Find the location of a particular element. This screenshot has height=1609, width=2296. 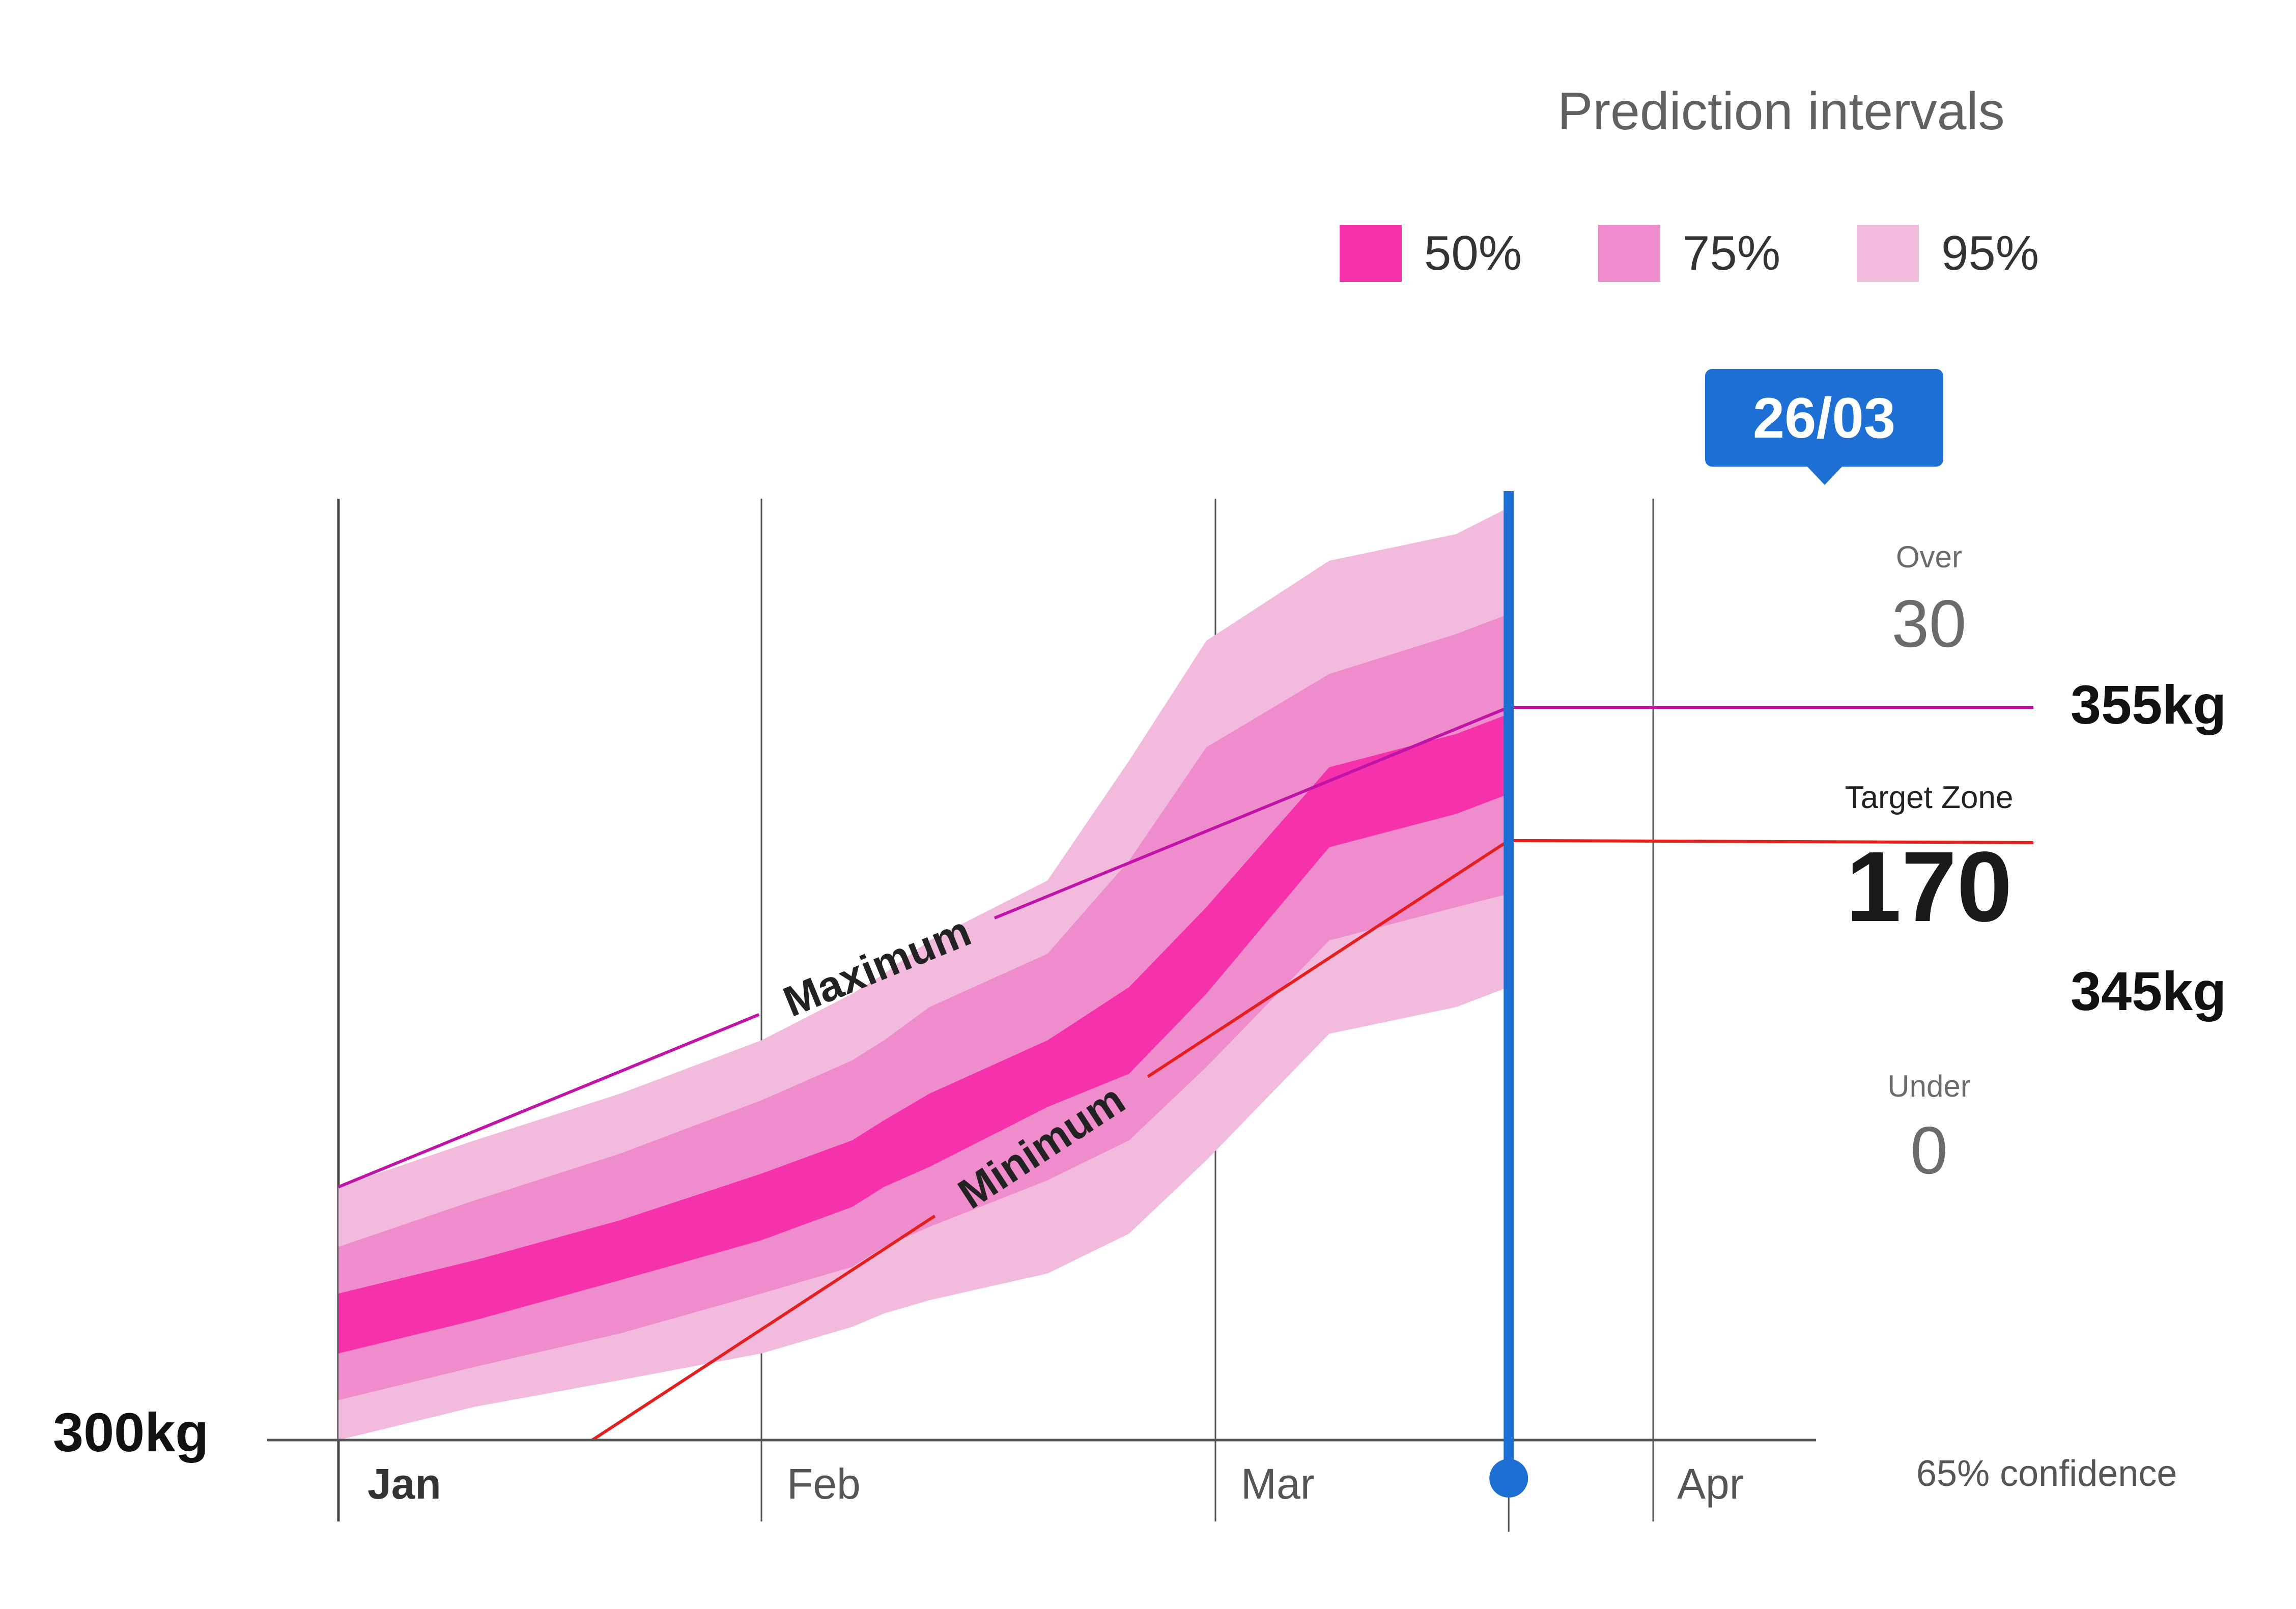

over-value: 30 is located at coordinates (1929, 624).